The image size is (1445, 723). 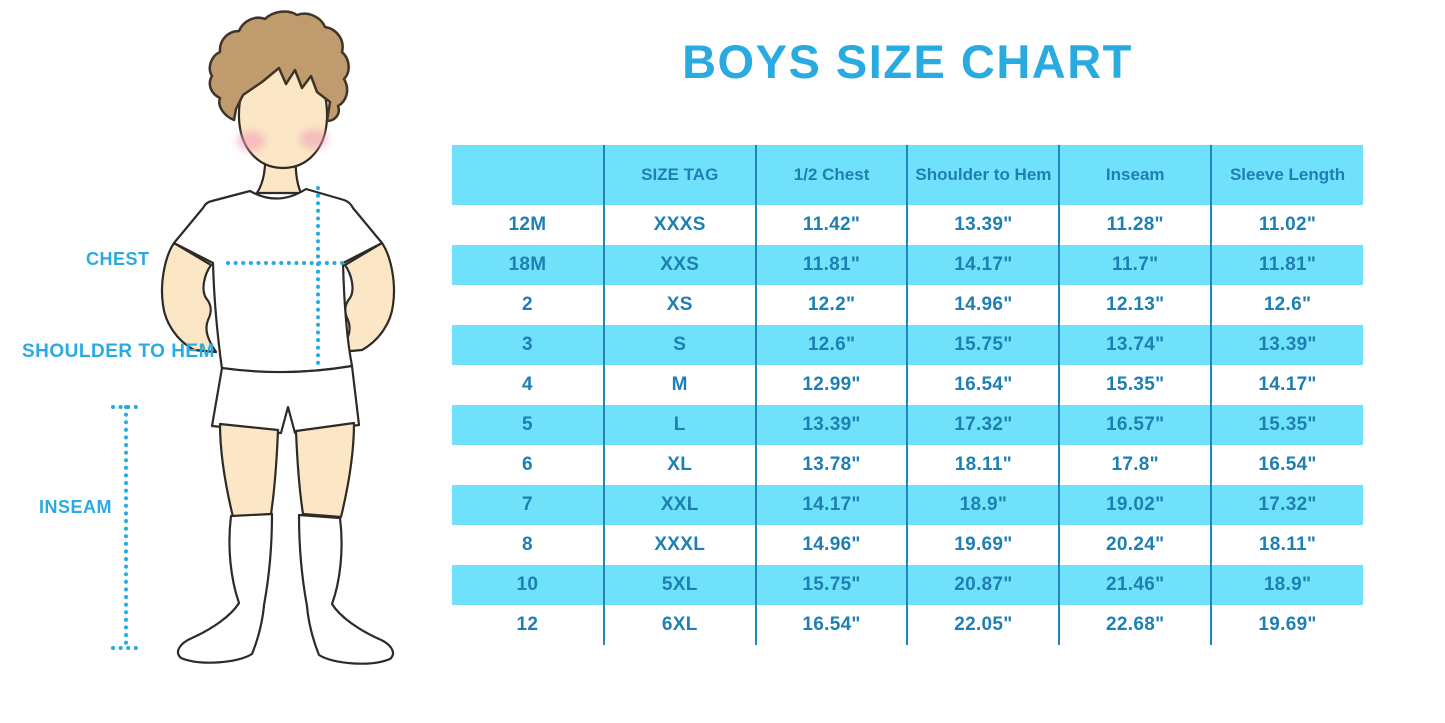 I want to click on table-cell: 12, so click(x=527, y=624).